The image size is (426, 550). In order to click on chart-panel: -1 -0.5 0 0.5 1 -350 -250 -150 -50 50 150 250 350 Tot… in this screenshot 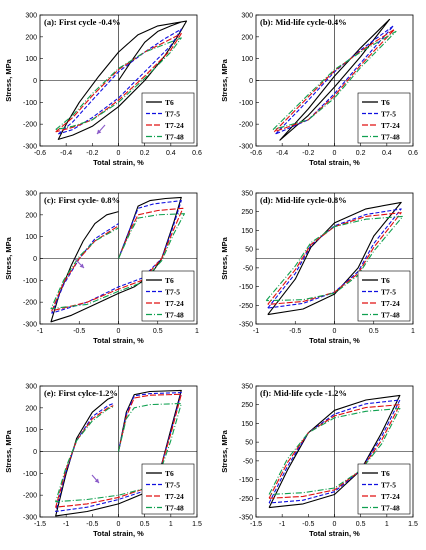, I will do `click(317, 268)`.